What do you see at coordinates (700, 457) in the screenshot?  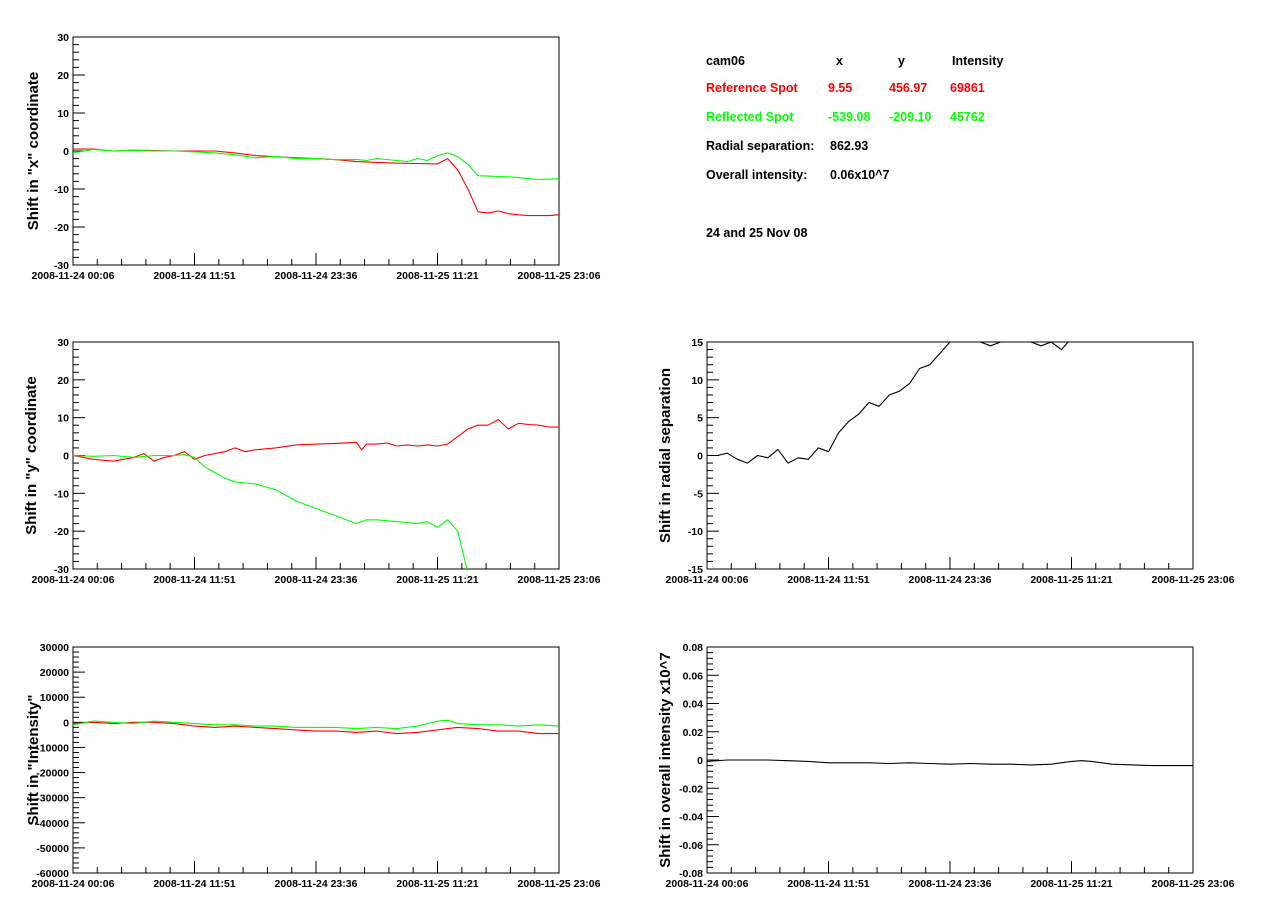 I see `radial-shift-ytick-label: 0` at bounding box center [700, 457].